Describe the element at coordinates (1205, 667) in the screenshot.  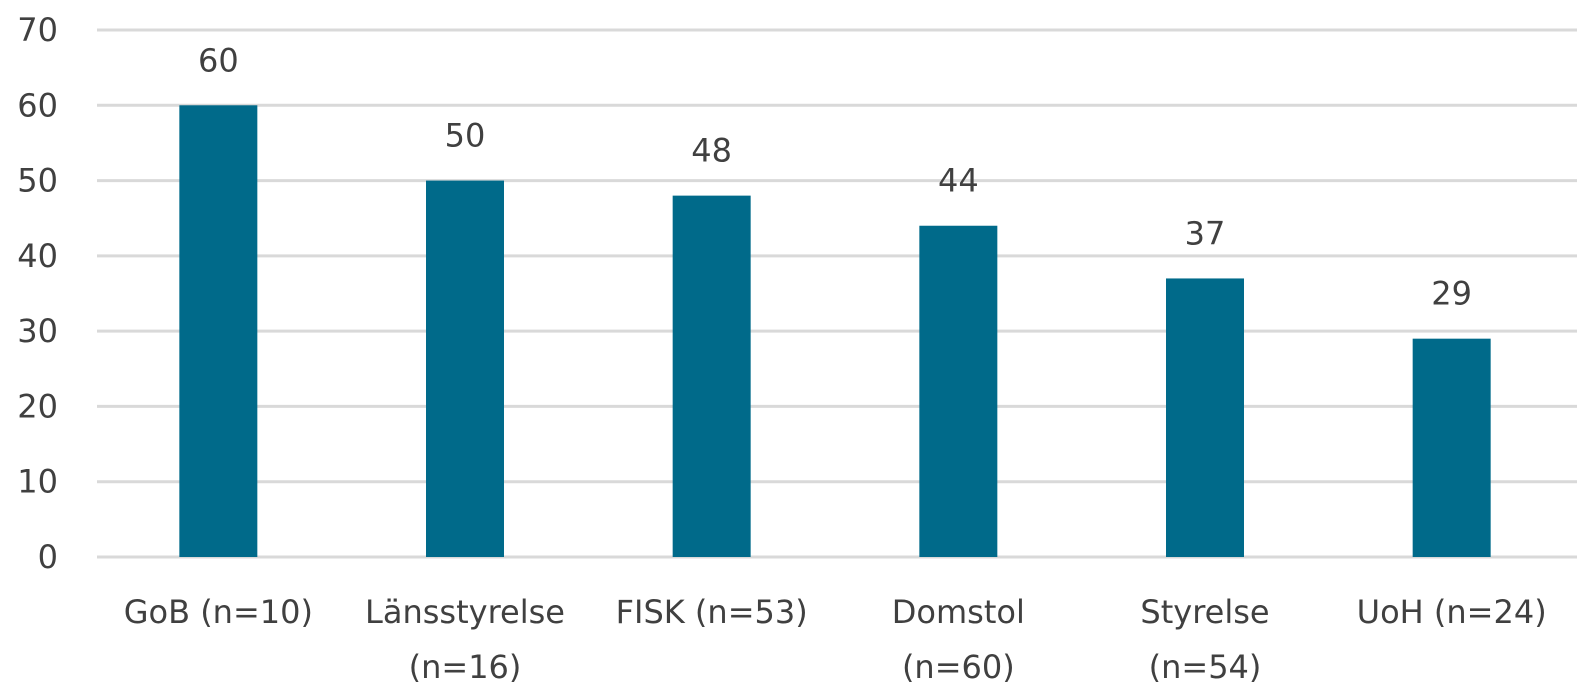
I see `category-label-4-line-1: (n=54)` at that location.